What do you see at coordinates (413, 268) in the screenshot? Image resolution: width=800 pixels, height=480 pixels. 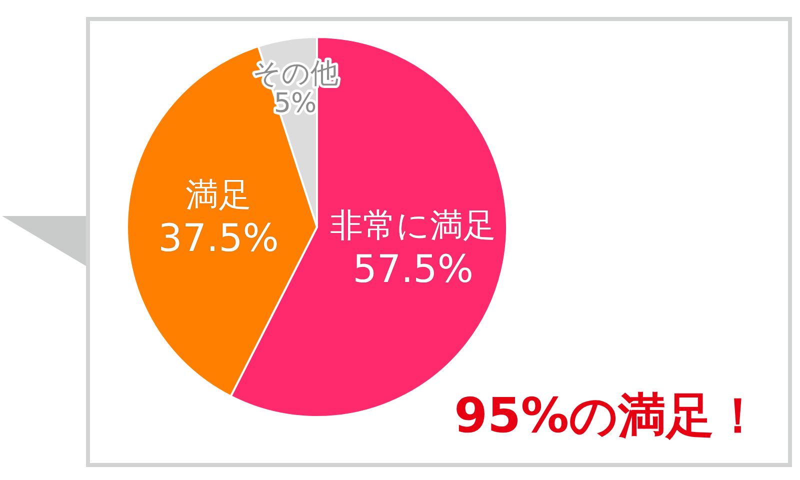 I see `data-label: 57.5%` at bounding box center [413, 268].